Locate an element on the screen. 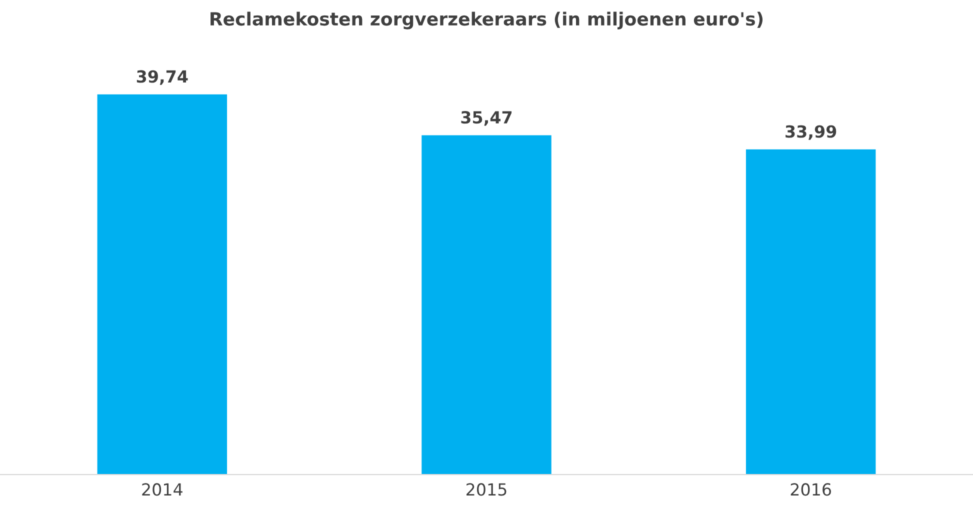 The height and width of the screenshot is (513, 973). data-label: 33,99 is located at coordinates (811, 132).